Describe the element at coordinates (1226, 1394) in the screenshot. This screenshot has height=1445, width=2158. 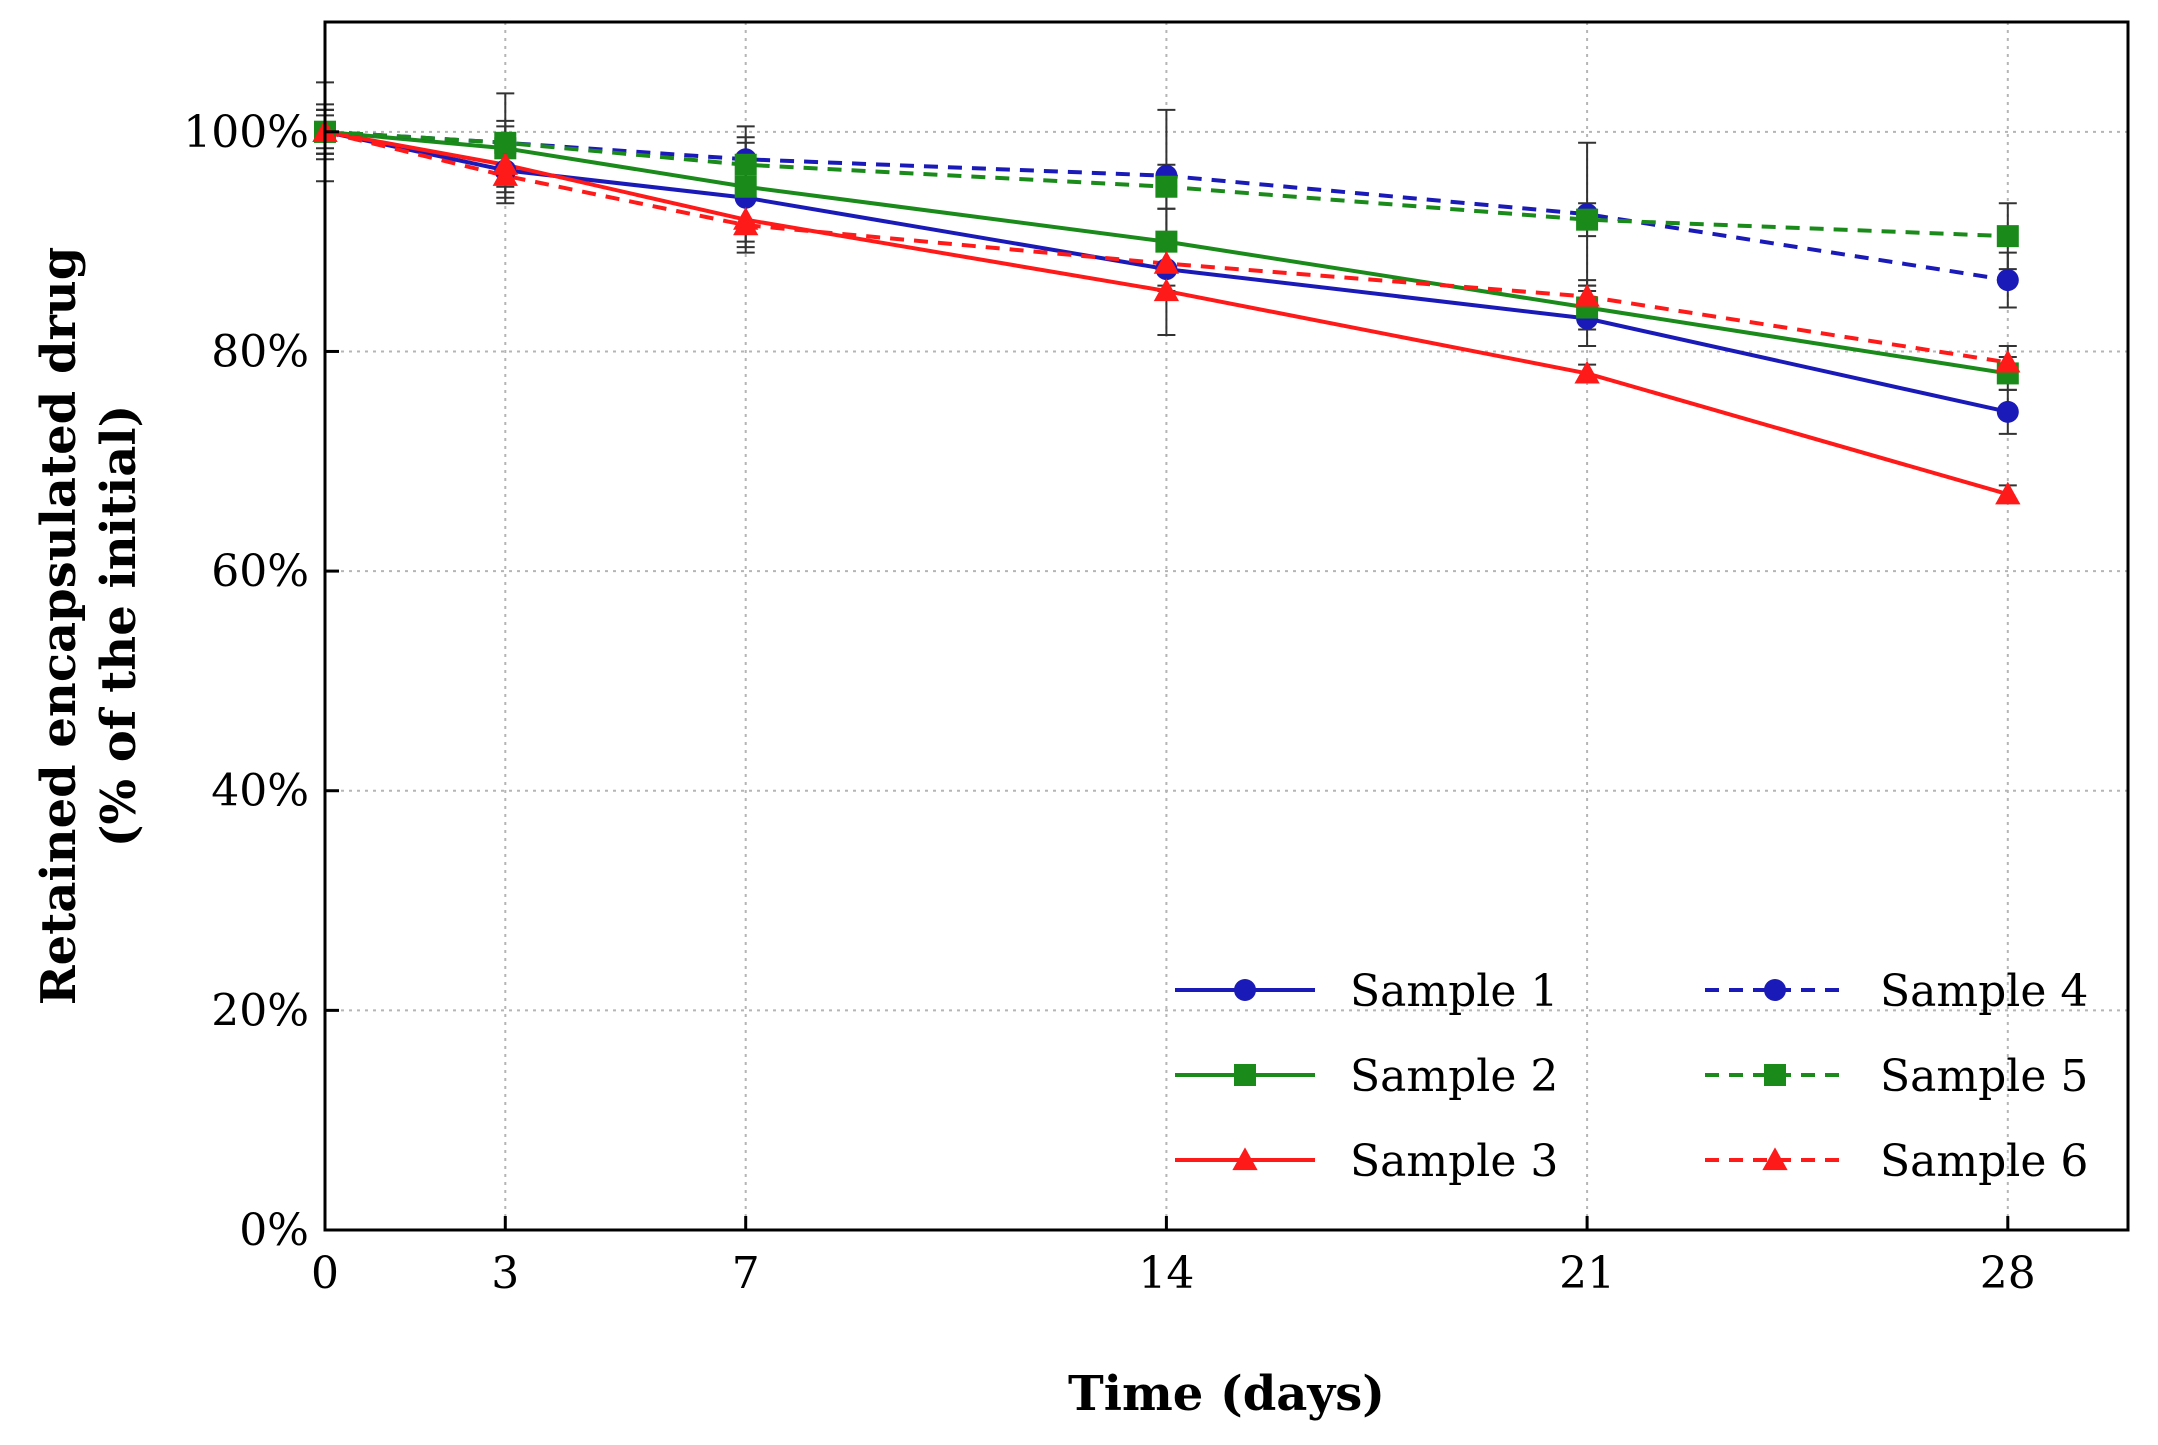
I see `x-axis-title: Time (days)` at that location.